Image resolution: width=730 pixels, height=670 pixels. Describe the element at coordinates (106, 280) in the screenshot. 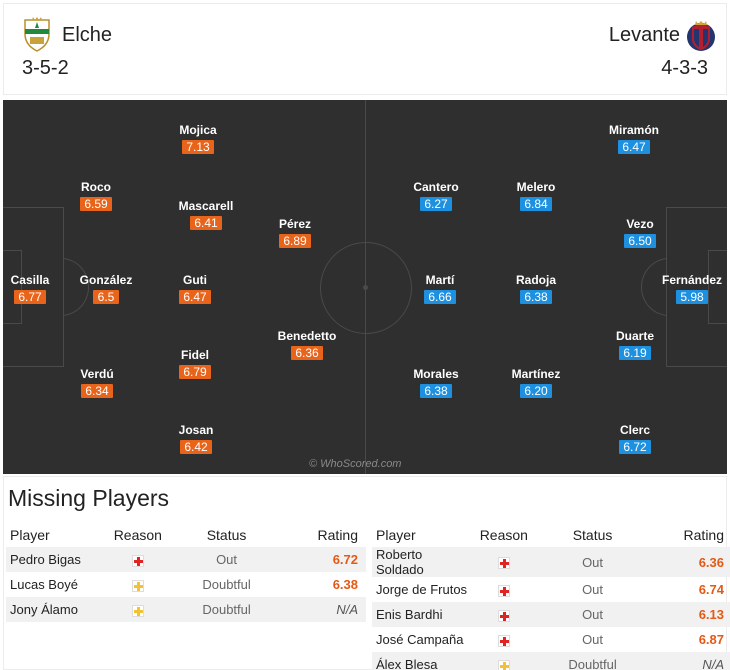

I see `player-name: González` at that location.